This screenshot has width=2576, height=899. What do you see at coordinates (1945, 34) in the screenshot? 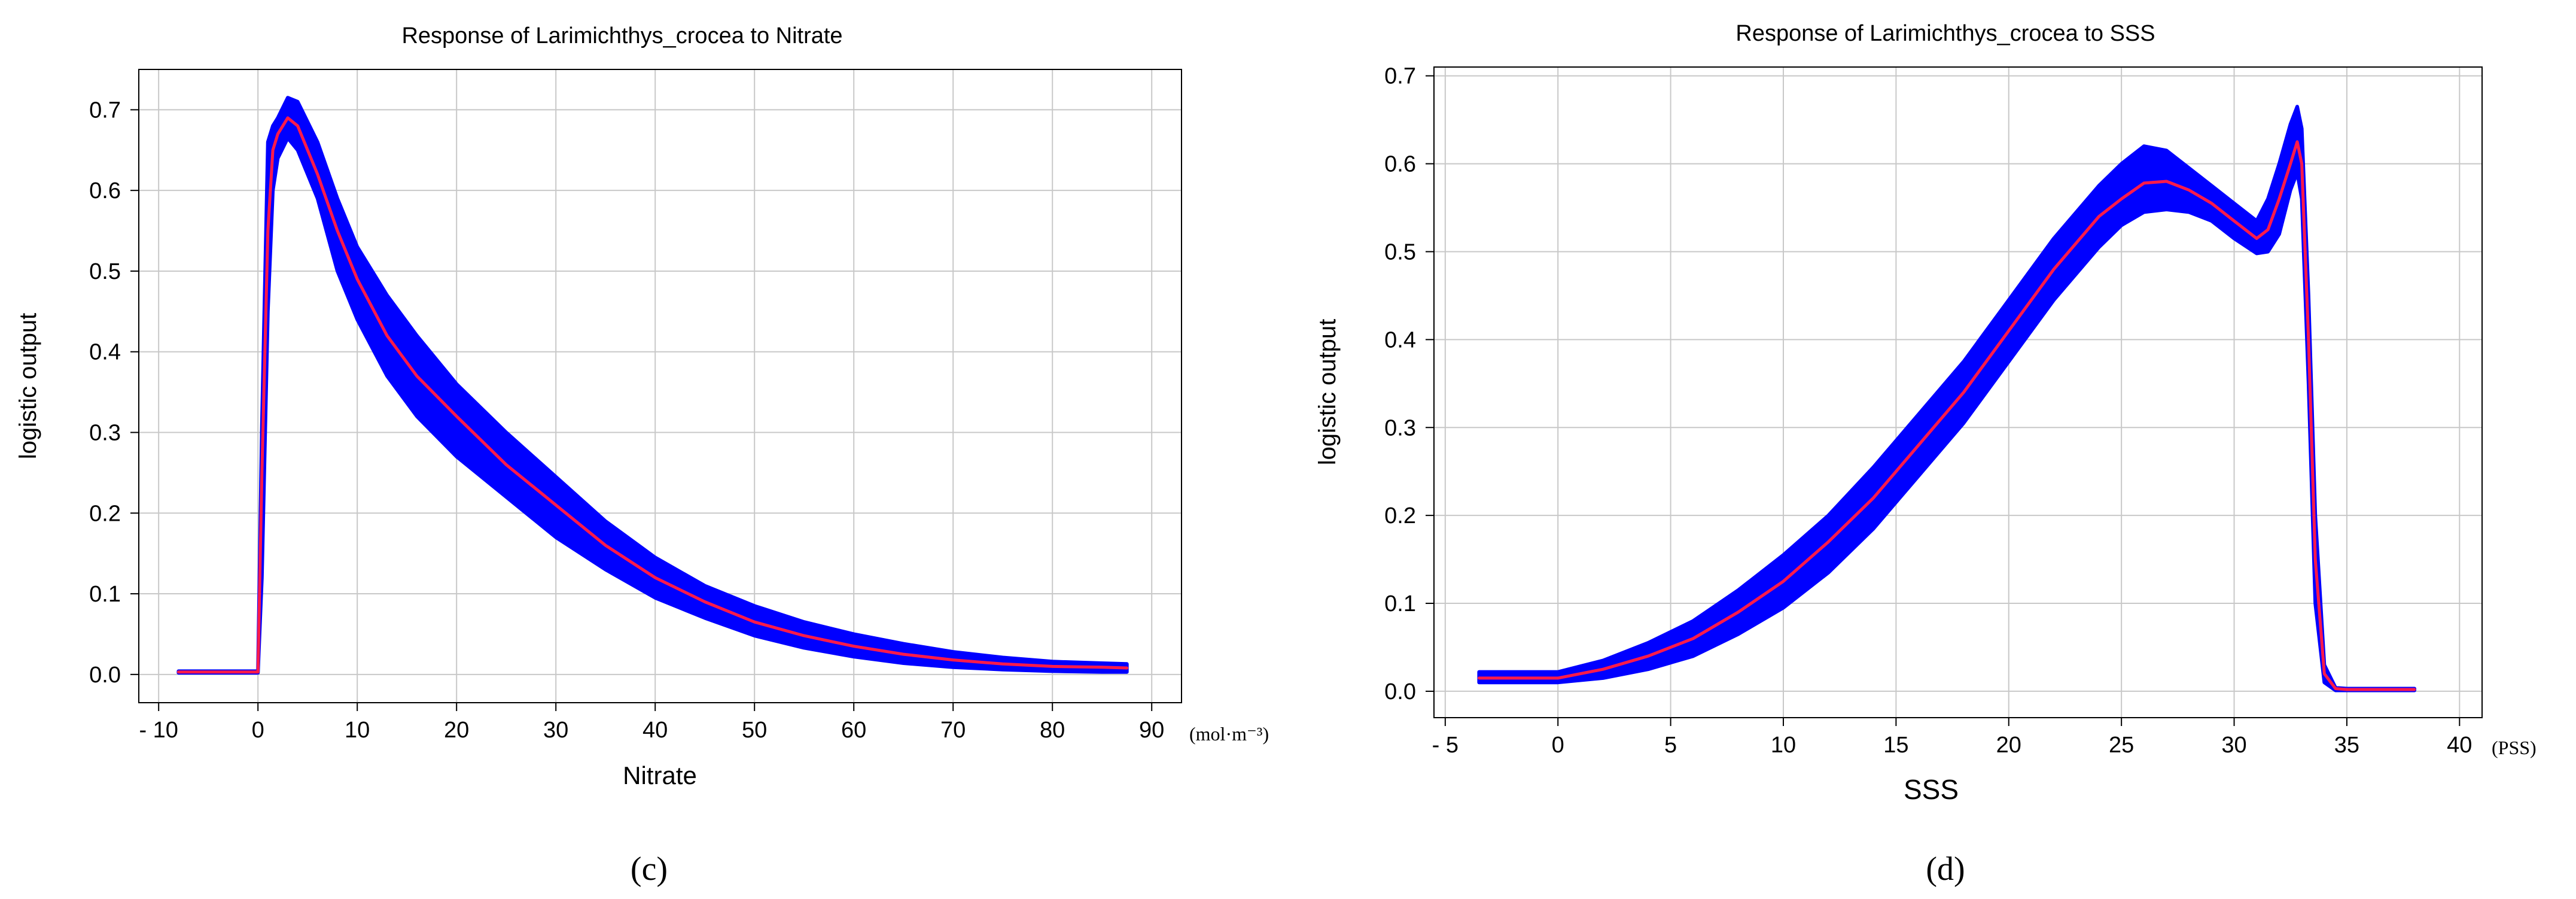
I see `chart-title: Response of Larimichthys_crocea to SSS` at bounding box center [1945, 34].